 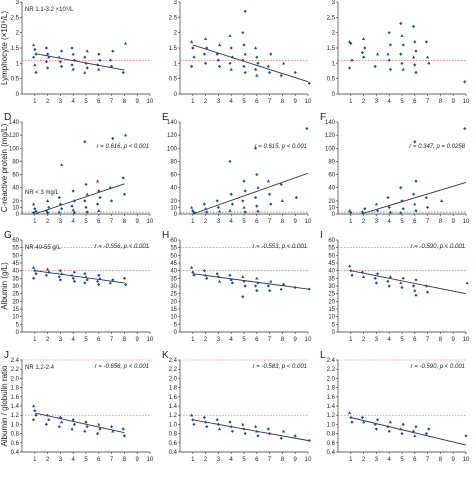 I want to click on x-tick-label: 6, so click(x=415, y=340).